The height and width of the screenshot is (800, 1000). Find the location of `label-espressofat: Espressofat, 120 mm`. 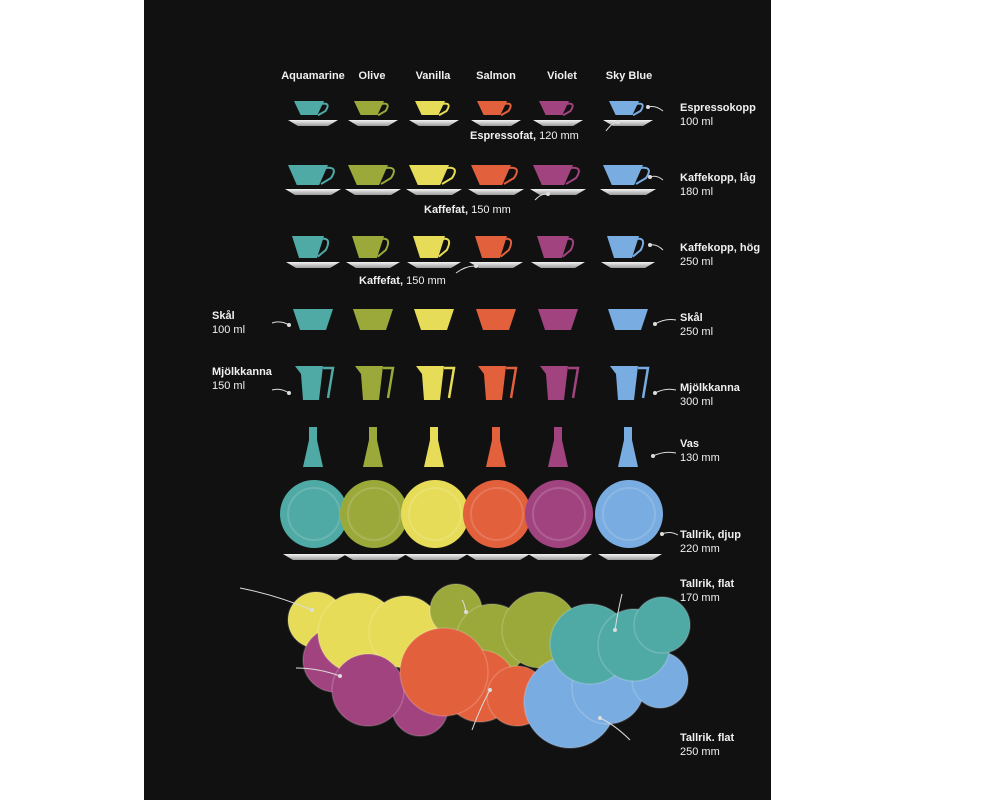

label-espressofat: Espressofat, 120 mm is located at coordinates (524, 136).